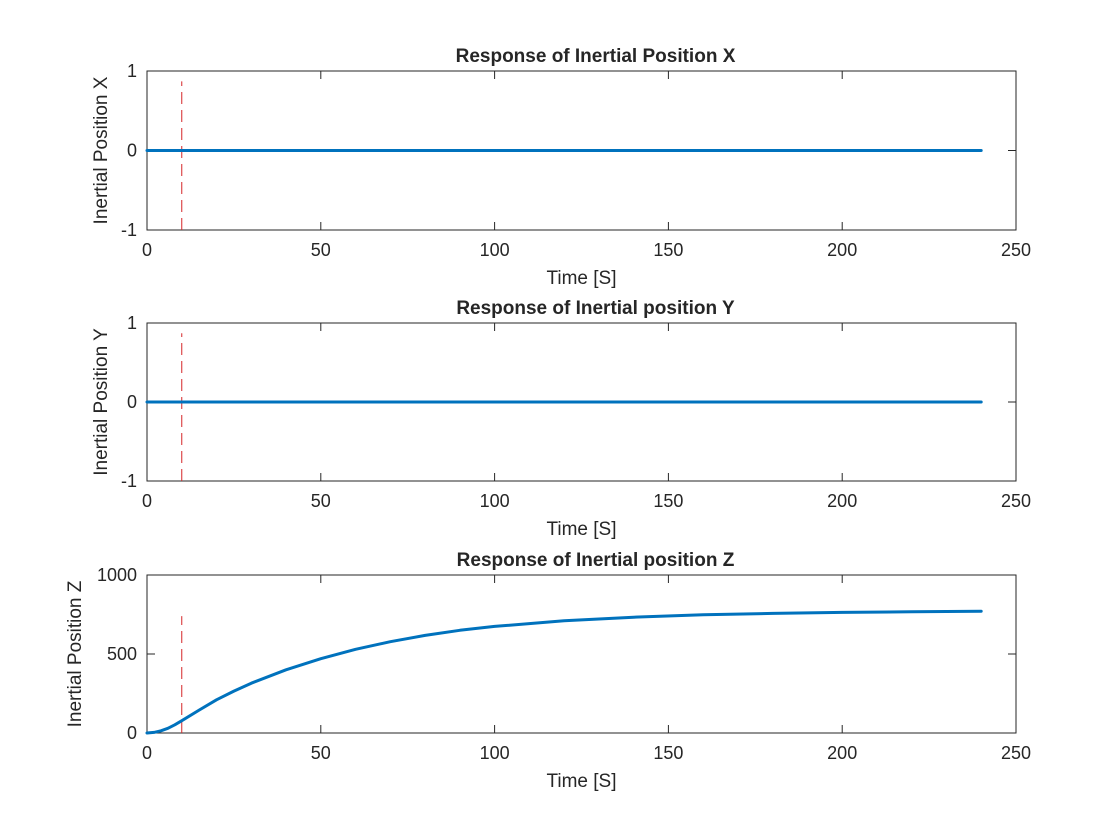 The image size is (1120, 840). What do you see at coordinates (101, 402) in the screenshot?
I see `y-axis-label: Inertial Position Y` at bounding box center [101, 402].